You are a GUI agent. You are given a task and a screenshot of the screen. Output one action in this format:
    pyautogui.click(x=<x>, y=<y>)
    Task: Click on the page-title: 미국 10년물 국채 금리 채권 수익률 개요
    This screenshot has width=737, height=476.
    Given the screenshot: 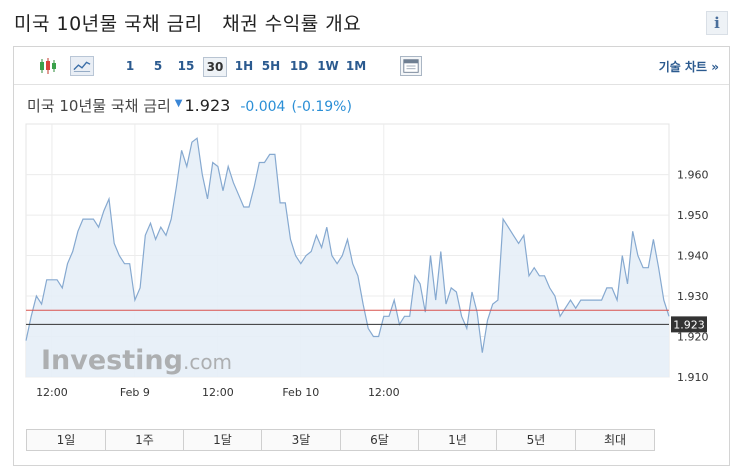 What is the action you would take?
    pyautogui.click(x=188, y=24)
    